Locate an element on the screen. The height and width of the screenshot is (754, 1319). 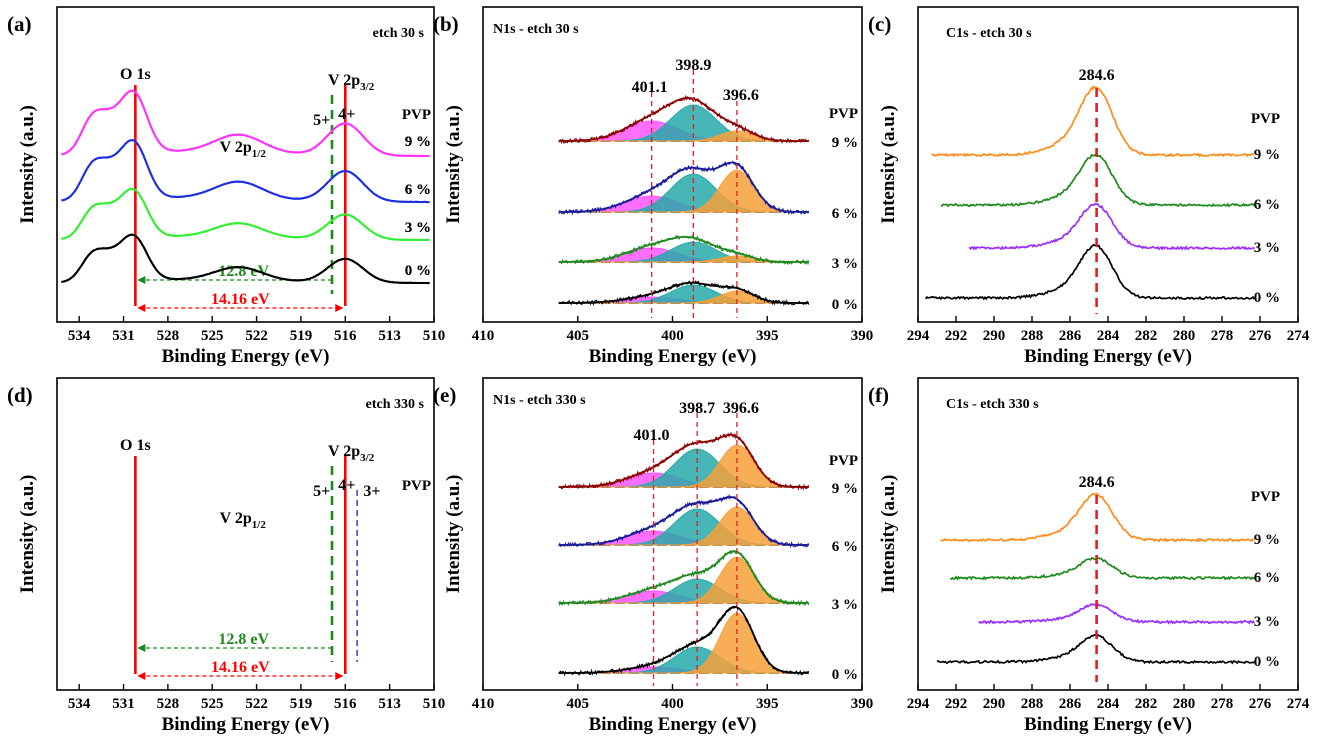
panel-b-y-axis-label: Intensity (a.u.) is located at coordinates (453, 164).